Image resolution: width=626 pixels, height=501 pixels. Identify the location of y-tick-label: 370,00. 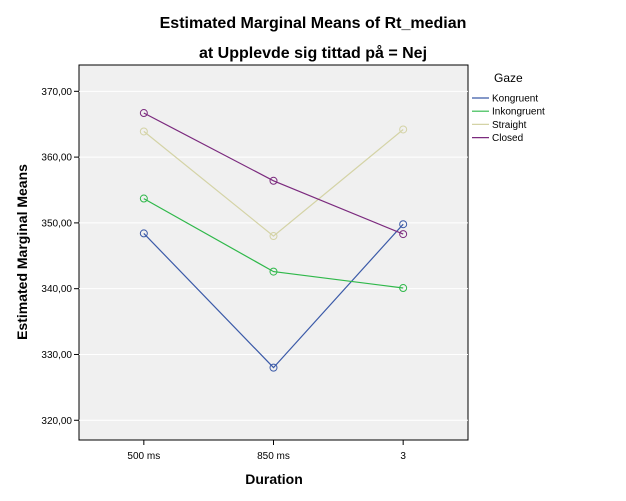
(56, 92).